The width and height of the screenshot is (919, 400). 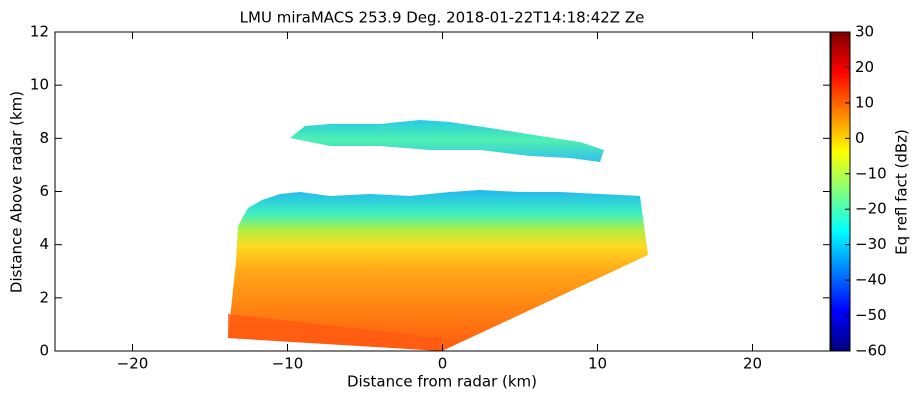 What do you see at coordinates (864, 102) in the screenshot?
I see `colorbar-tick-label: 10` at bounding box center [864, 102].